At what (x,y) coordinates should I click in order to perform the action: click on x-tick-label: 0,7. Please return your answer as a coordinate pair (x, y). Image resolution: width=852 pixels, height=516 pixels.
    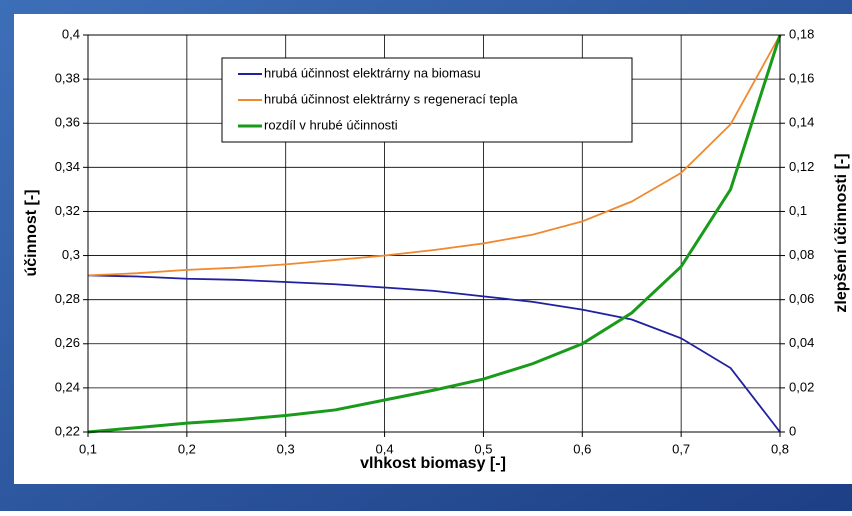
    Looking at the image, I should click on (681, 448).